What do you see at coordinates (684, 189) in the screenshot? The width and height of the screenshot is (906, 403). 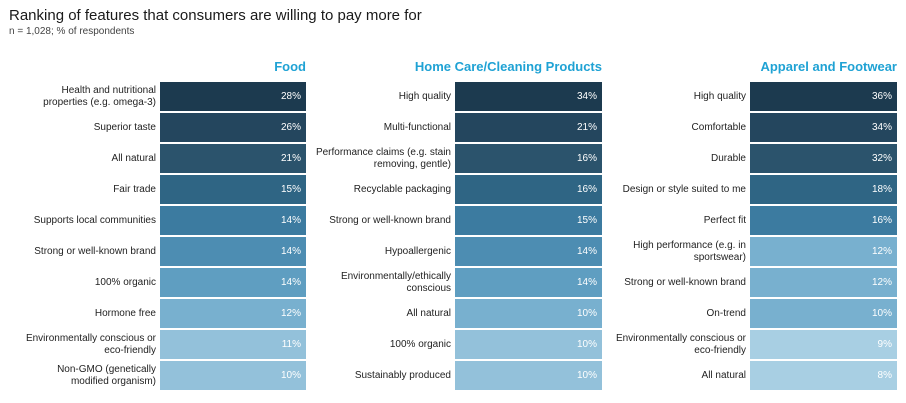 I see `row-label: Design or style suited to me` at bounding box center [684, 189].